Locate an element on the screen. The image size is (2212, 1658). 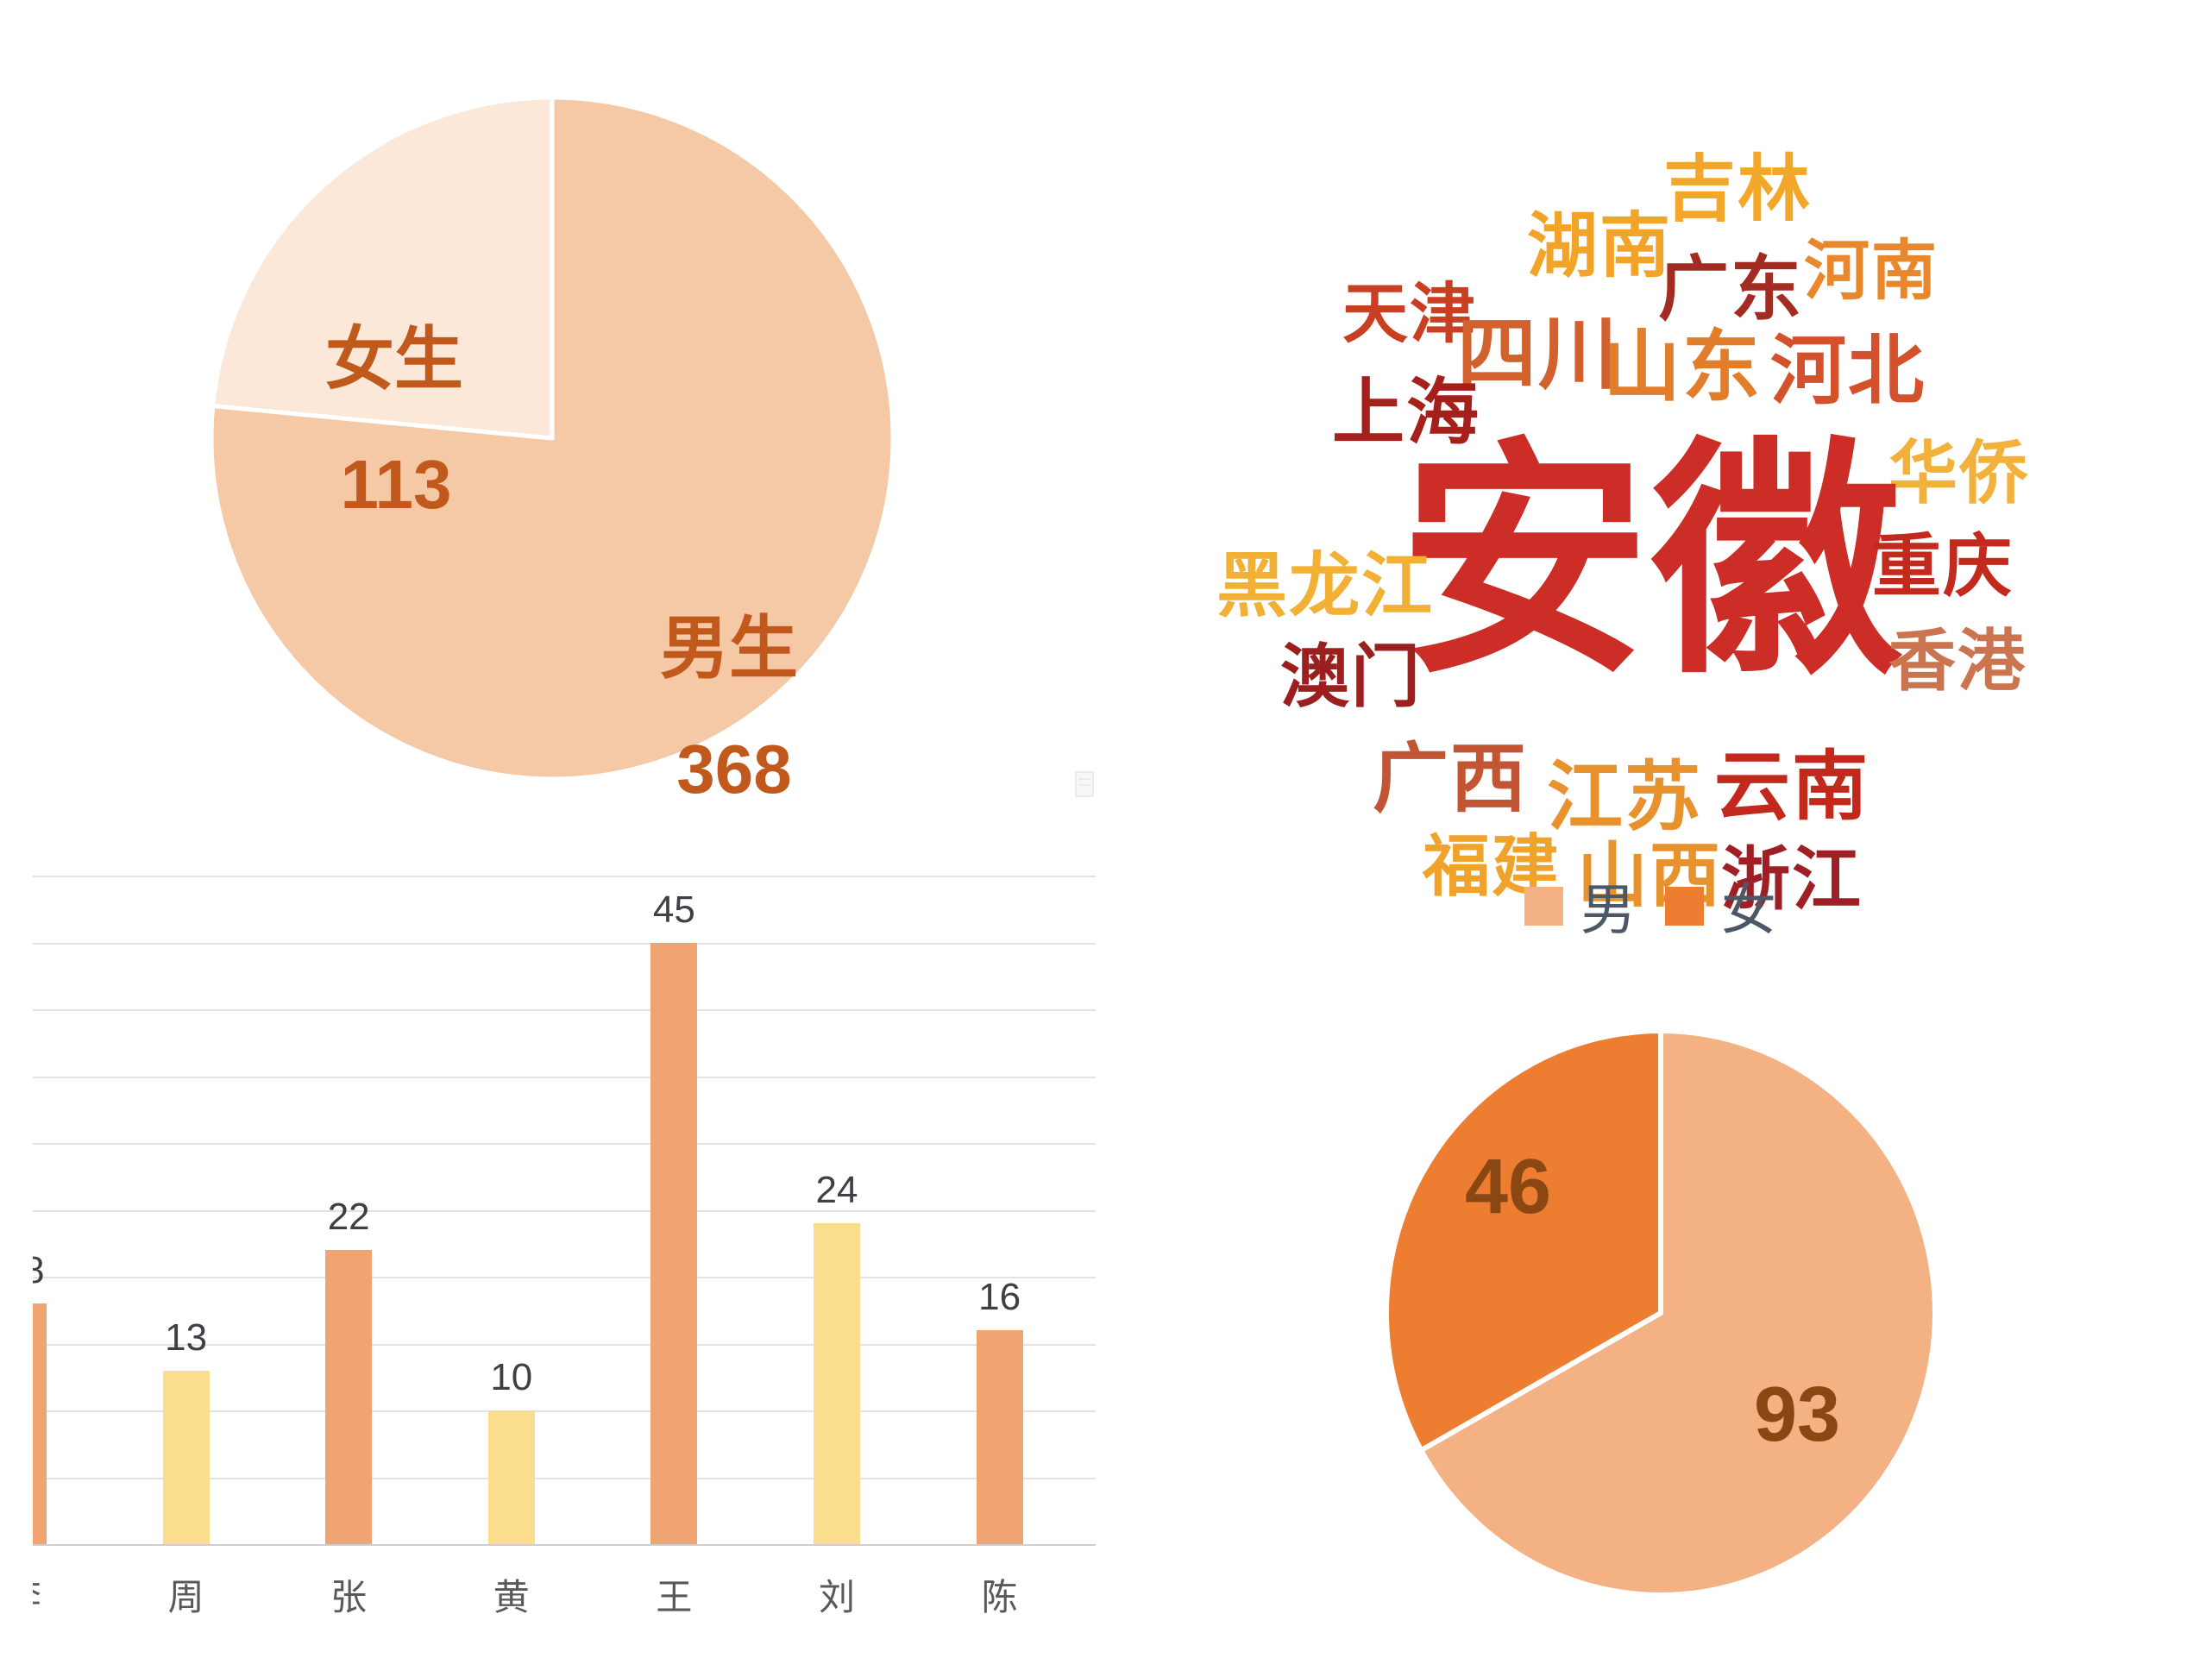
cloud-word: 重庆 is located at coordinates (1943, 566).